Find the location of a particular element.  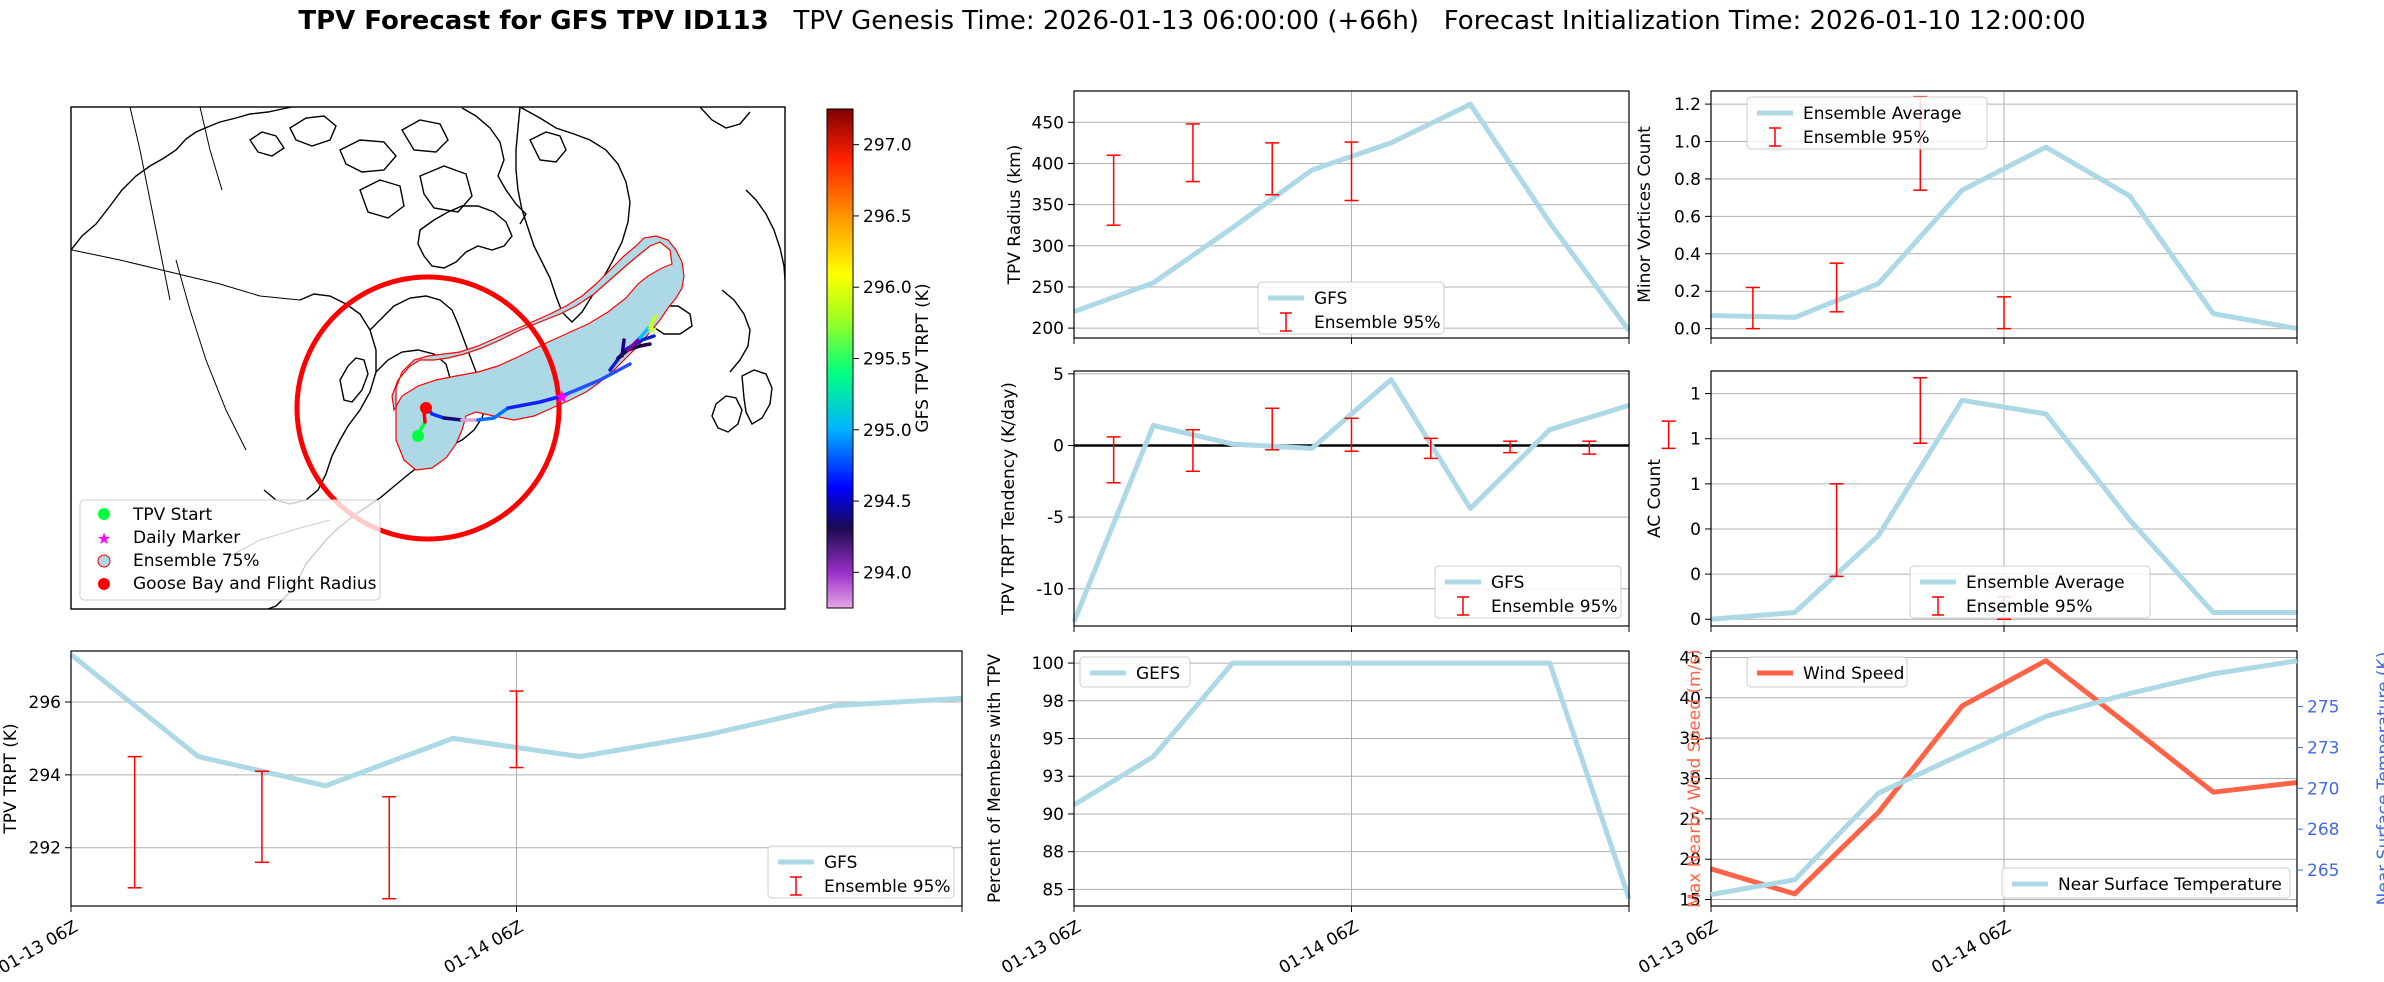

legend-goose-bay: Goose Bay and Flight Radius is located at coordinates (255, 584).